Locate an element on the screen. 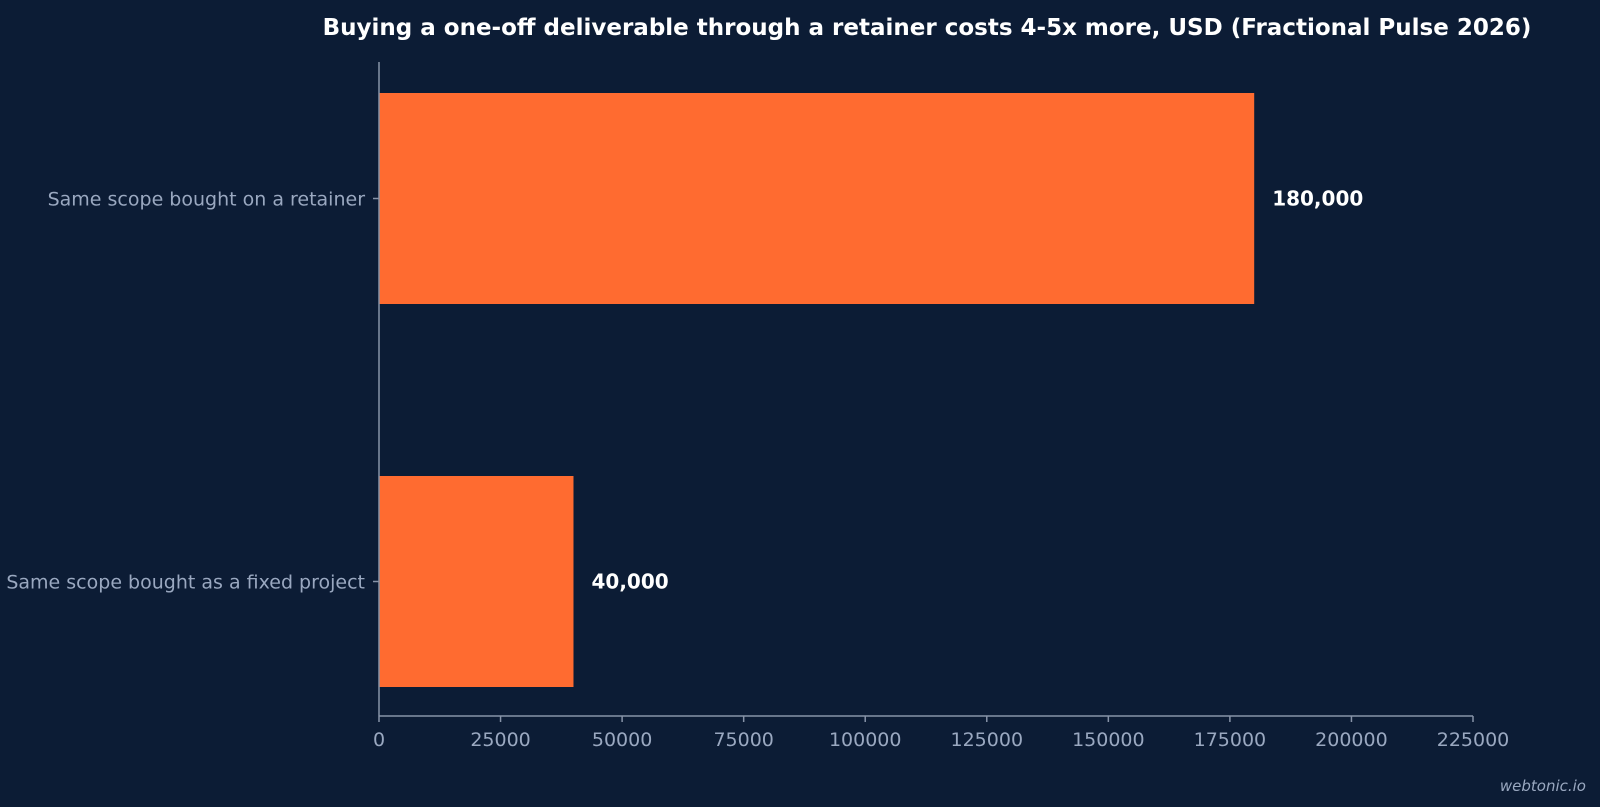  x-tick-label: 75000 is located at coordinates (743, 740).